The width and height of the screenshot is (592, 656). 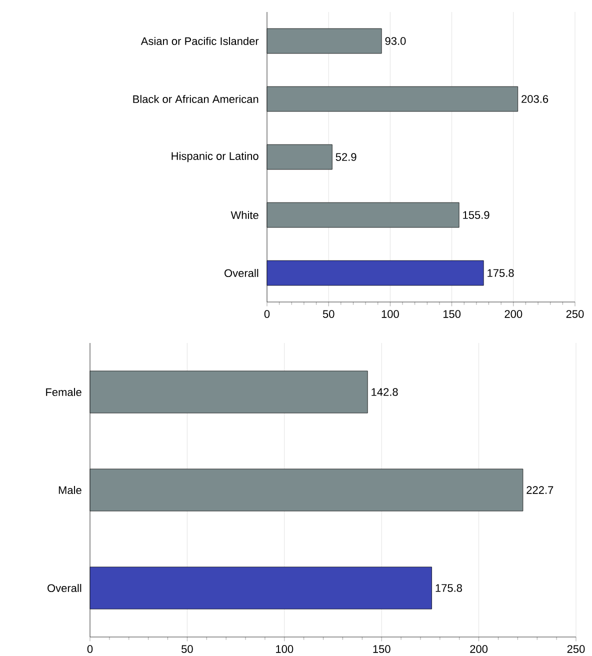 I want to click on data-label: 93.0, so click(x=395, y=41).